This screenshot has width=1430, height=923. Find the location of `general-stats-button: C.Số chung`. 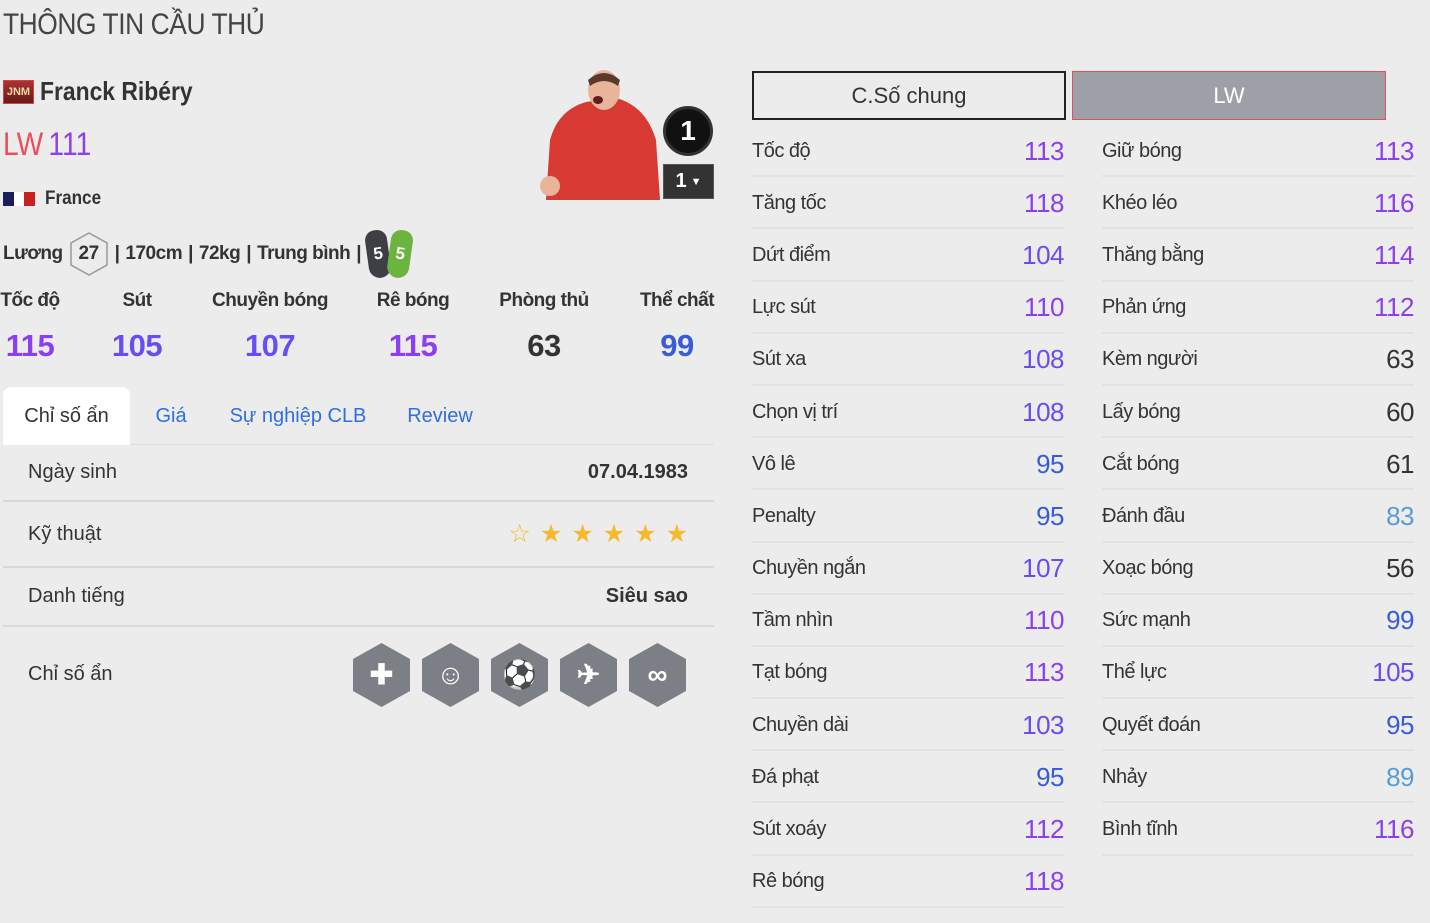

general-stats-button: C.Số chung is located at coordinates (909, 95).